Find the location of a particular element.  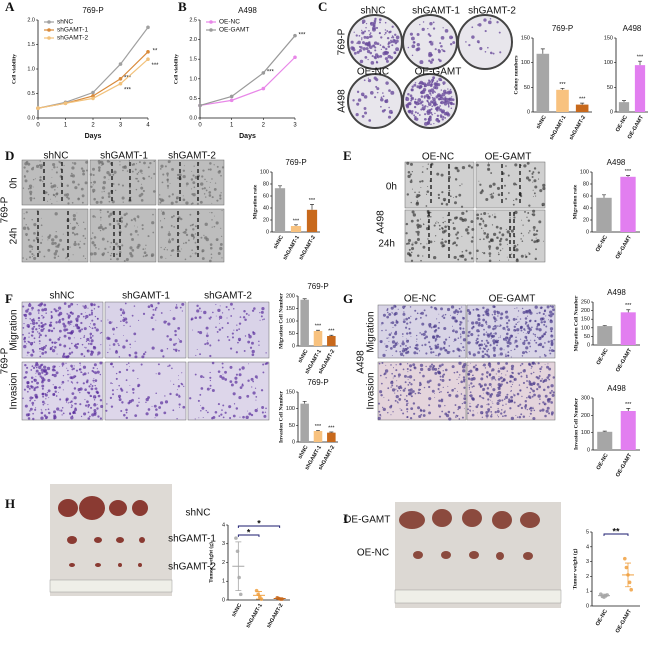

error-bar is located at coordinates (582, 103).